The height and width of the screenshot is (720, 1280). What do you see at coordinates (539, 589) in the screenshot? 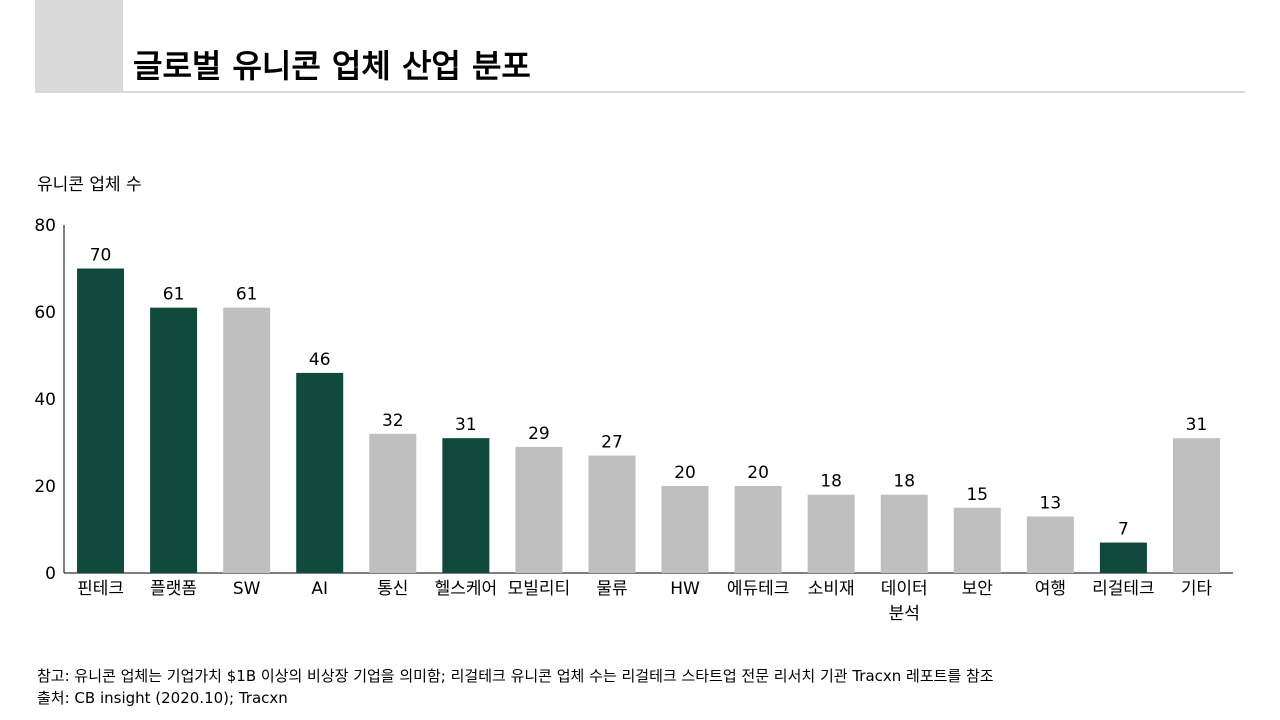
I see `x-tick-label: 모빌리티` at bounding box center [539, 589].